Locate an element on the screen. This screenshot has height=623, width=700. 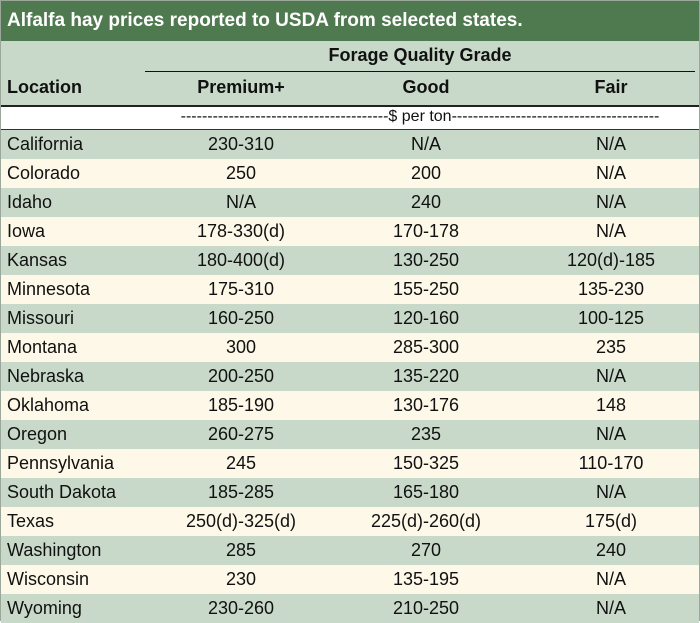
location-cell: Pennsylvania is located at coordinates (61, 463).